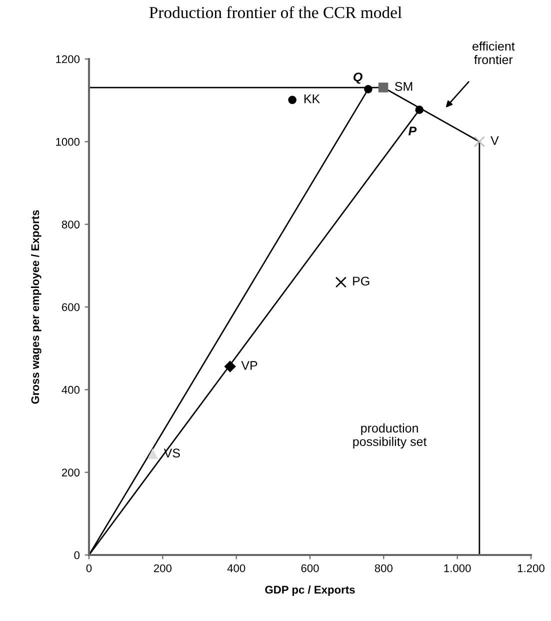  What do you see at coordinates (249, 365) in the screenshot?
I see `series-label: VP` at bounding box center [249, 365].